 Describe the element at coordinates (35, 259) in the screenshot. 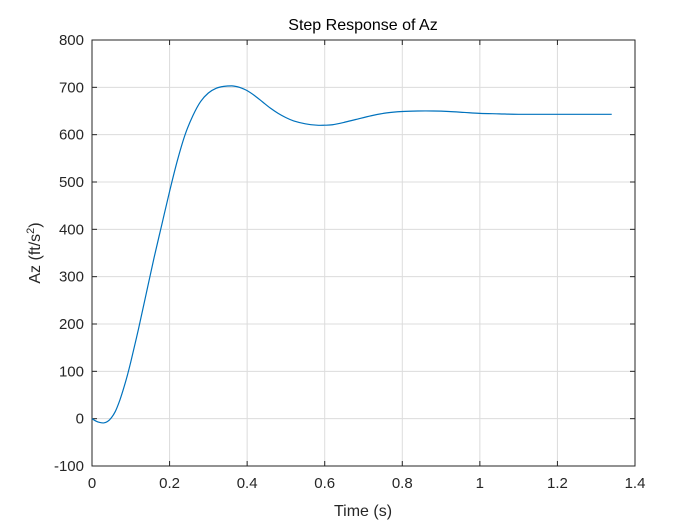

I see `y-axis-label-base: Az (ft/s` at that location.